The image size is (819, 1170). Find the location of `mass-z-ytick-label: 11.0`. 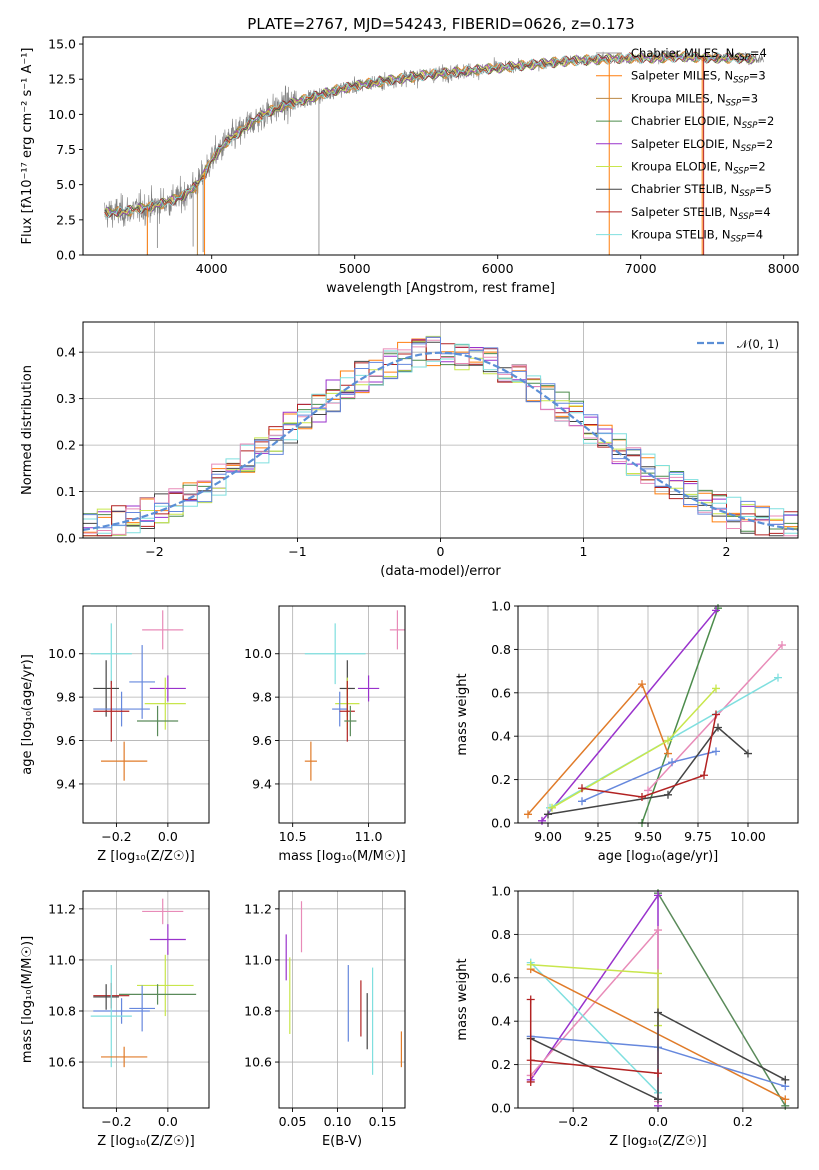

mass-z-ytick-label: 11.0 is located at coordinates (62, 959).